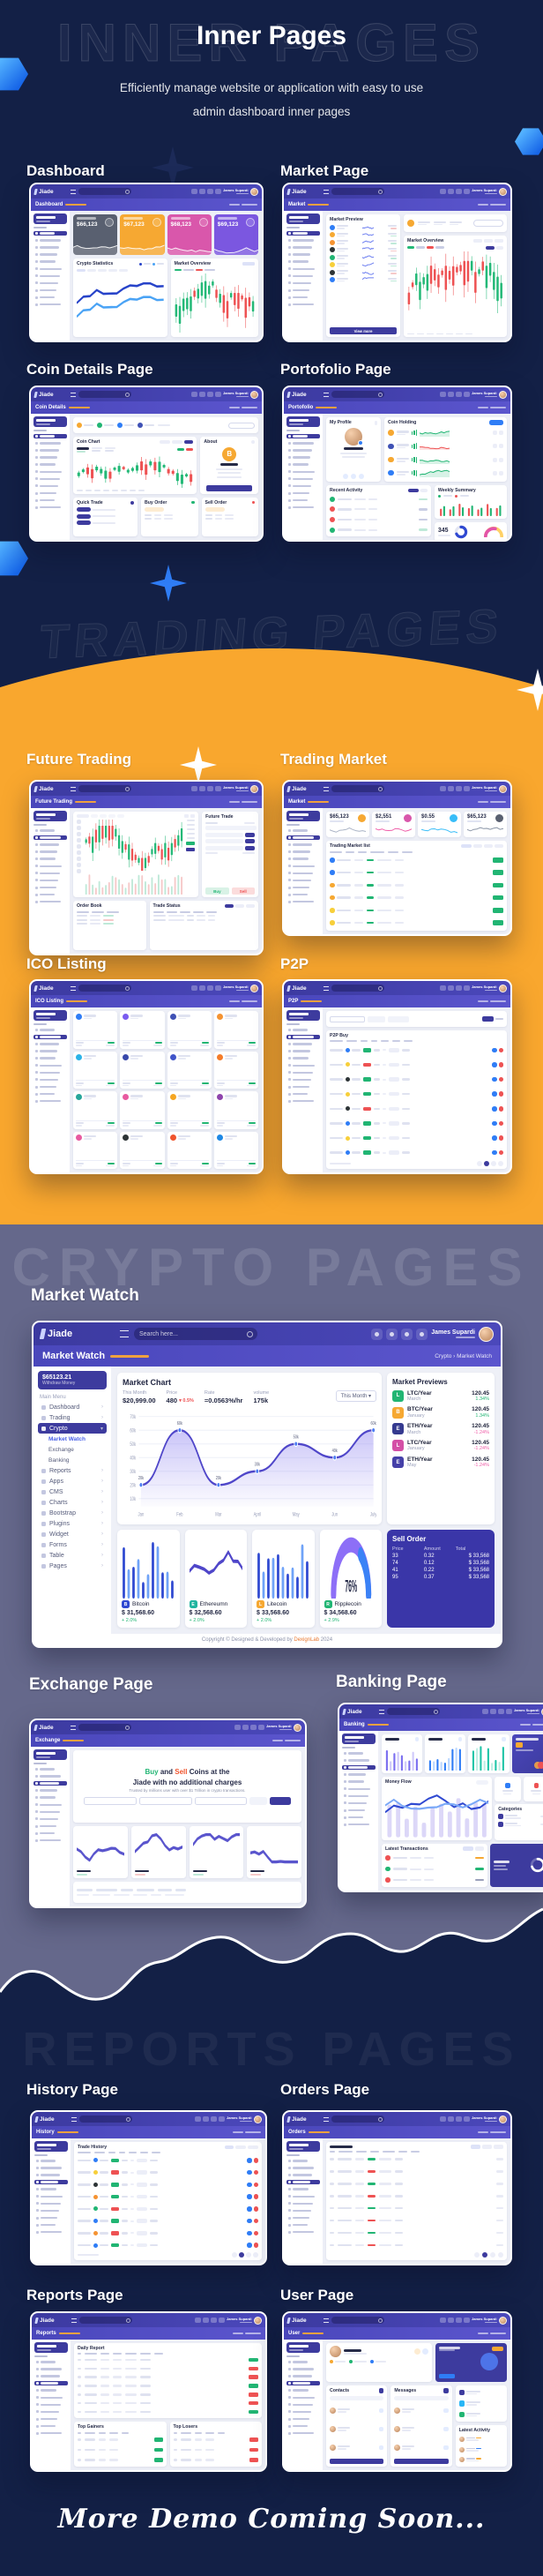  What do you see at coordinates (307, 1640) in the screenshot?
I see `footer-brand: DexignLab` at bounding box center [307, 1640].